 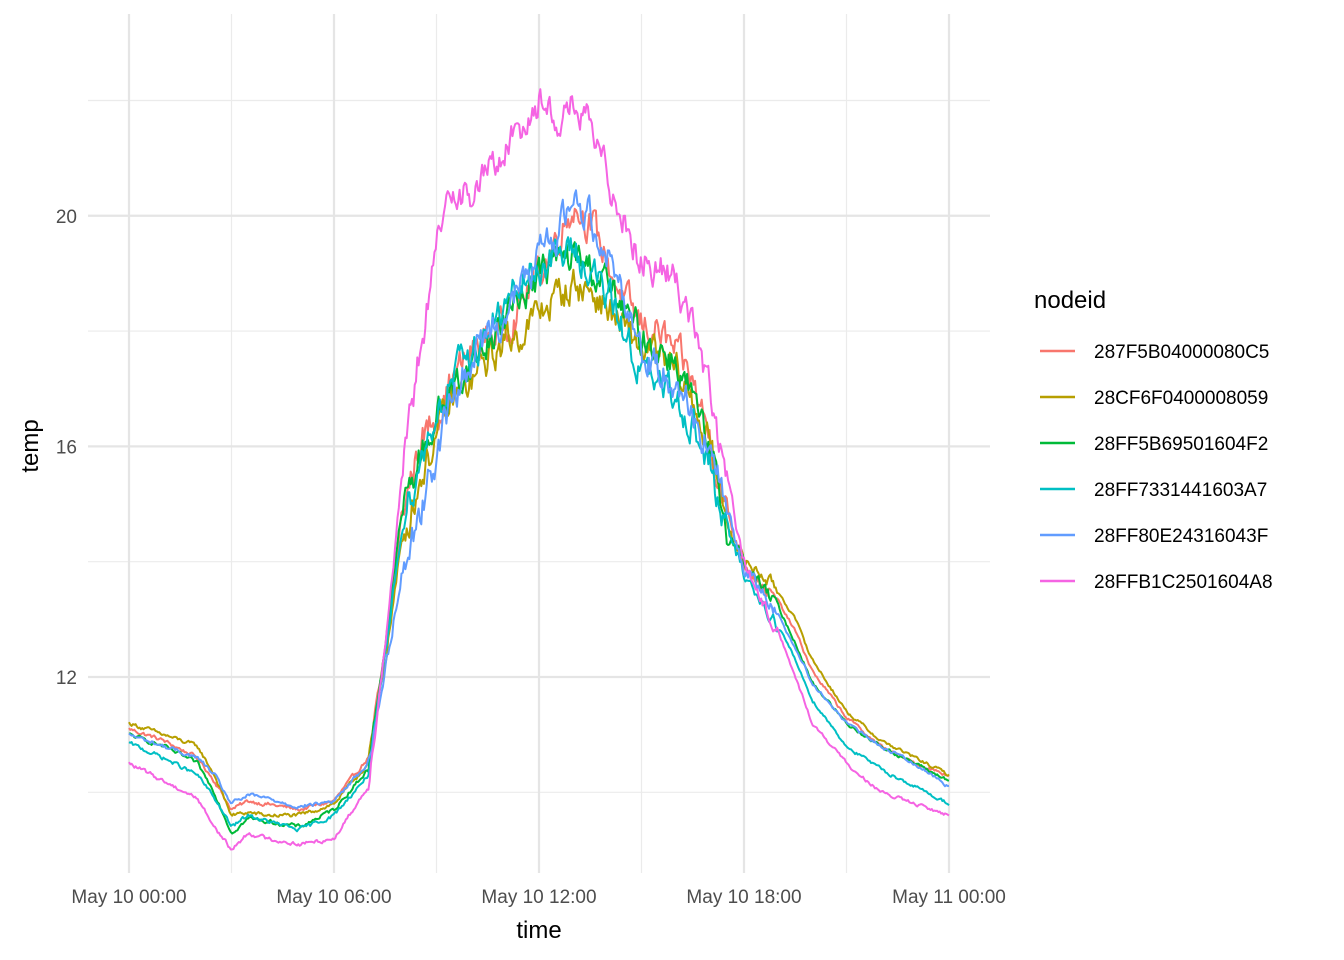 What do you see at coordinates (949, 897) in the screenshot?
I see `x-tick-label: May 11 00:00` at bounding box center [949, 897].